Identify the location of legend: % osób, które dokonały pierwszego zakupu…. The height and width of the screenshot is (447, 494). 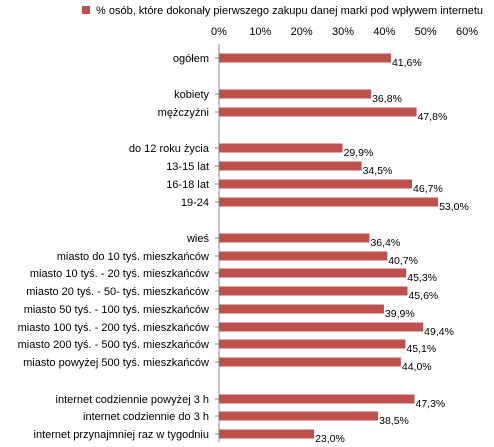
(282, 11).